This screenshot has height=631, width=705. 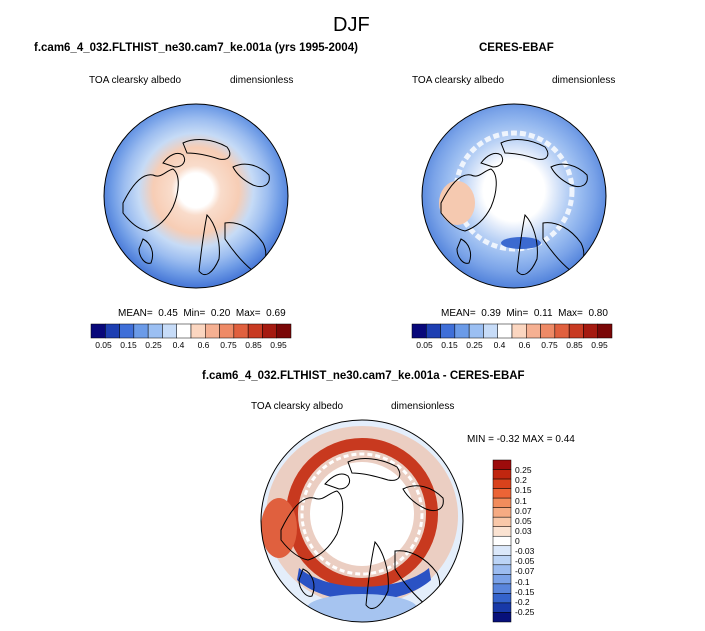 What do you see at coordinates (128, 345) in the screenshot?
I see `panel1-colorbar-tick-label: 0.15` at bounding box center [128, 345].